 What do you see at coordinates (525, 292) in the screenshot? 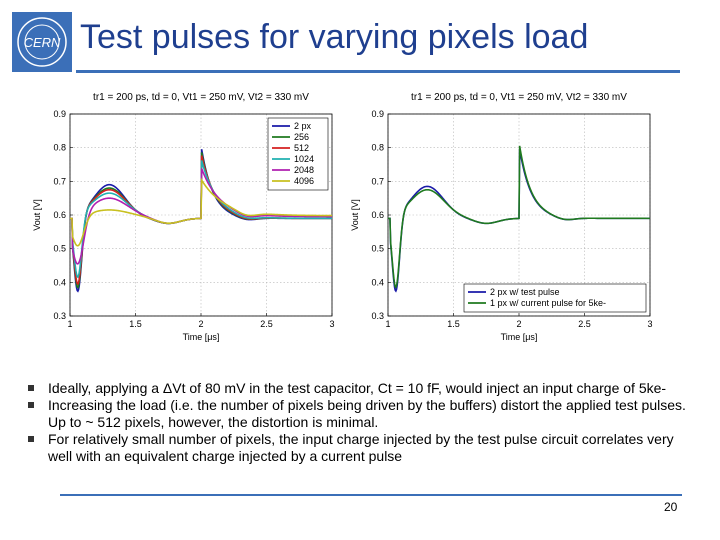
I see `legend-label: 2 px w/ test pulse` at bounding box center [525, 292].